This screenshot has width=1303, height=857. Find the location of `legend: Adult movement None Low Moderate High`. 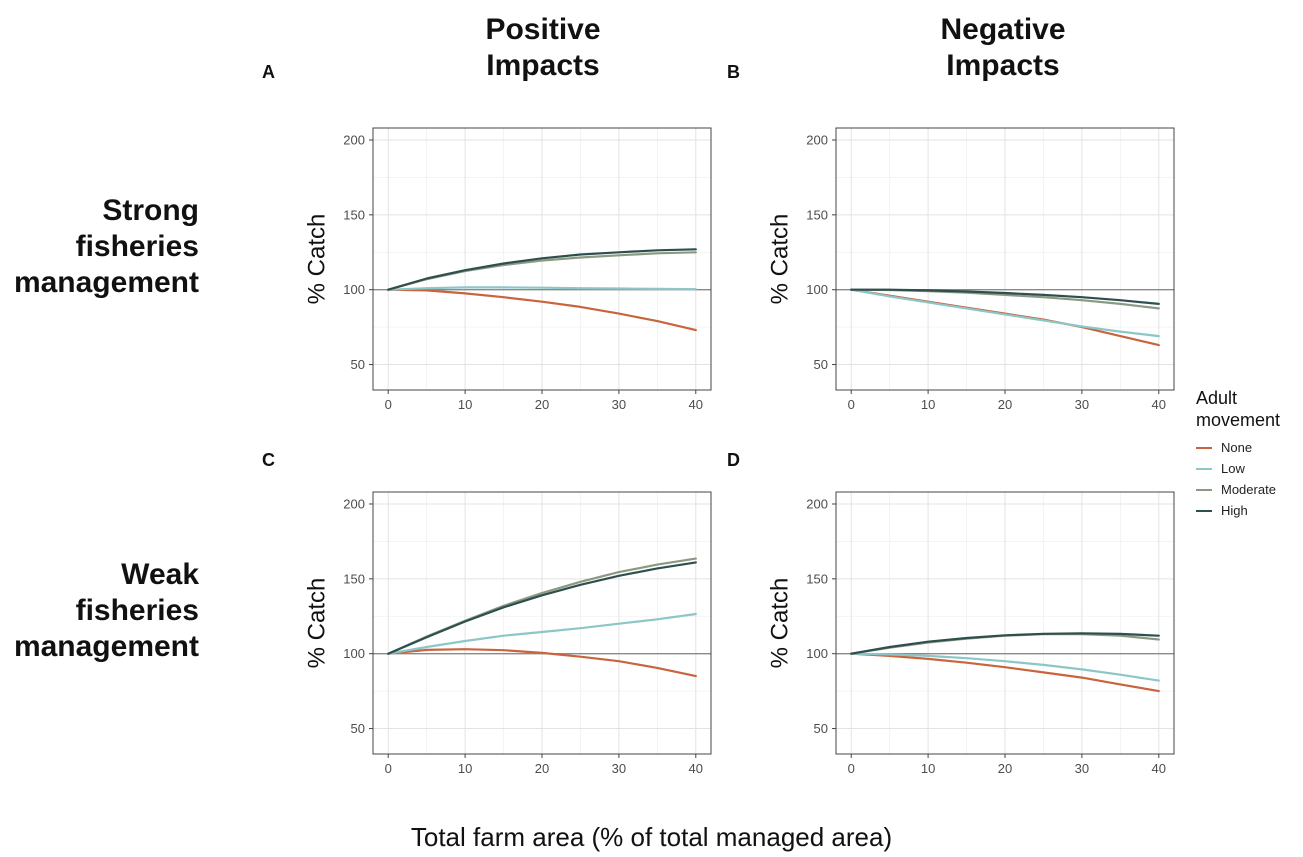

legend: Adult movement None Low Moderate High is located at coordinates (1238, 454).